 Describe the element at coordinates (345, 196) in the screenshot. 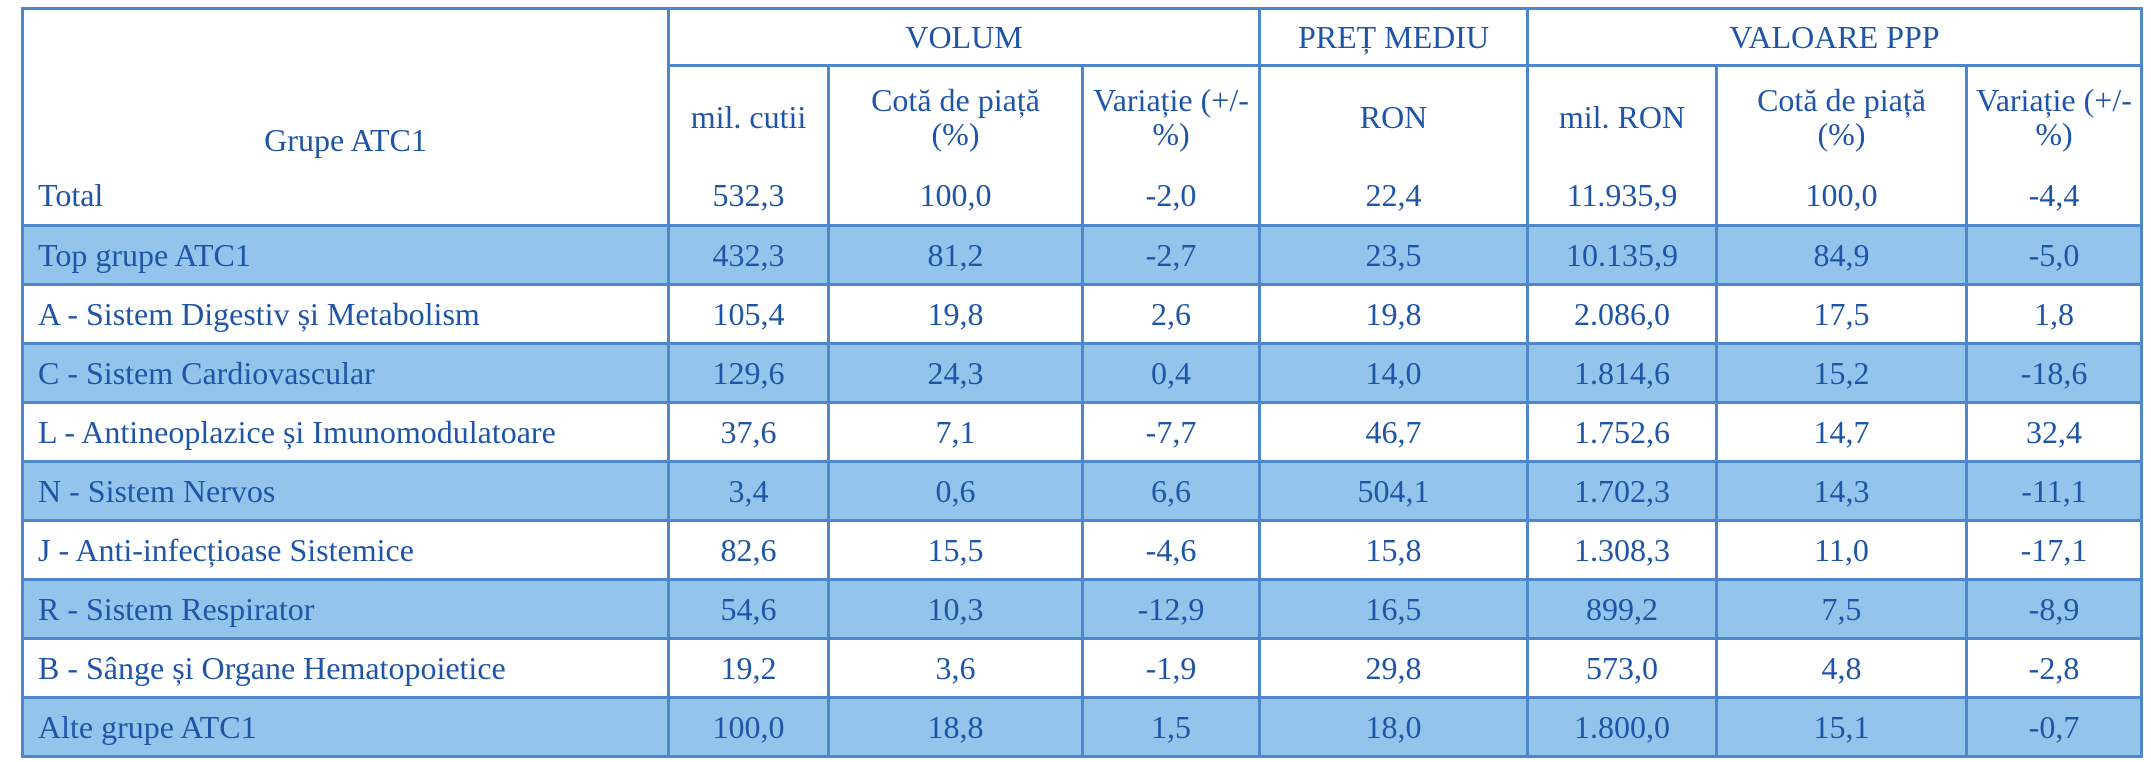

I see `row-label: Total` at that location.